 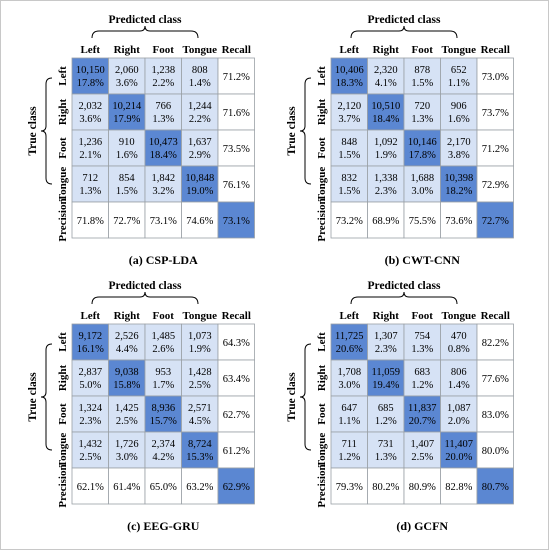 I want to click on cell-percent-label: 4.2%, so click(x=163, y=457).